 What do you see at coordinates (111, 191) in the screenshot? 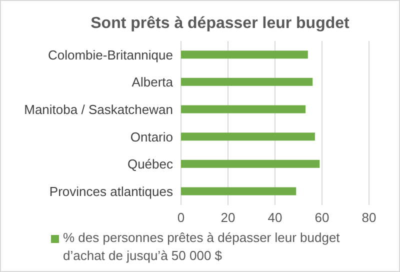
I see `y-tick-label: Provinces atlantiques` at bounding box center [111, 191].